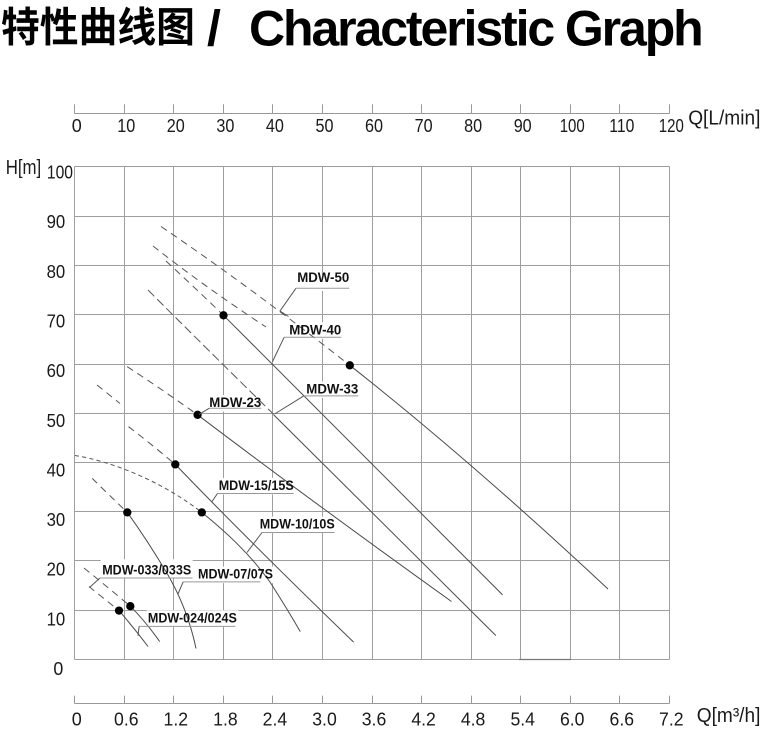 Image resolution: width=767 pixels, height=733 pixels. What do you see at coordinates (192, 617) in the screenshot?
I see `svg-text: MDW-024/024S` at bounding box center [192, 617].